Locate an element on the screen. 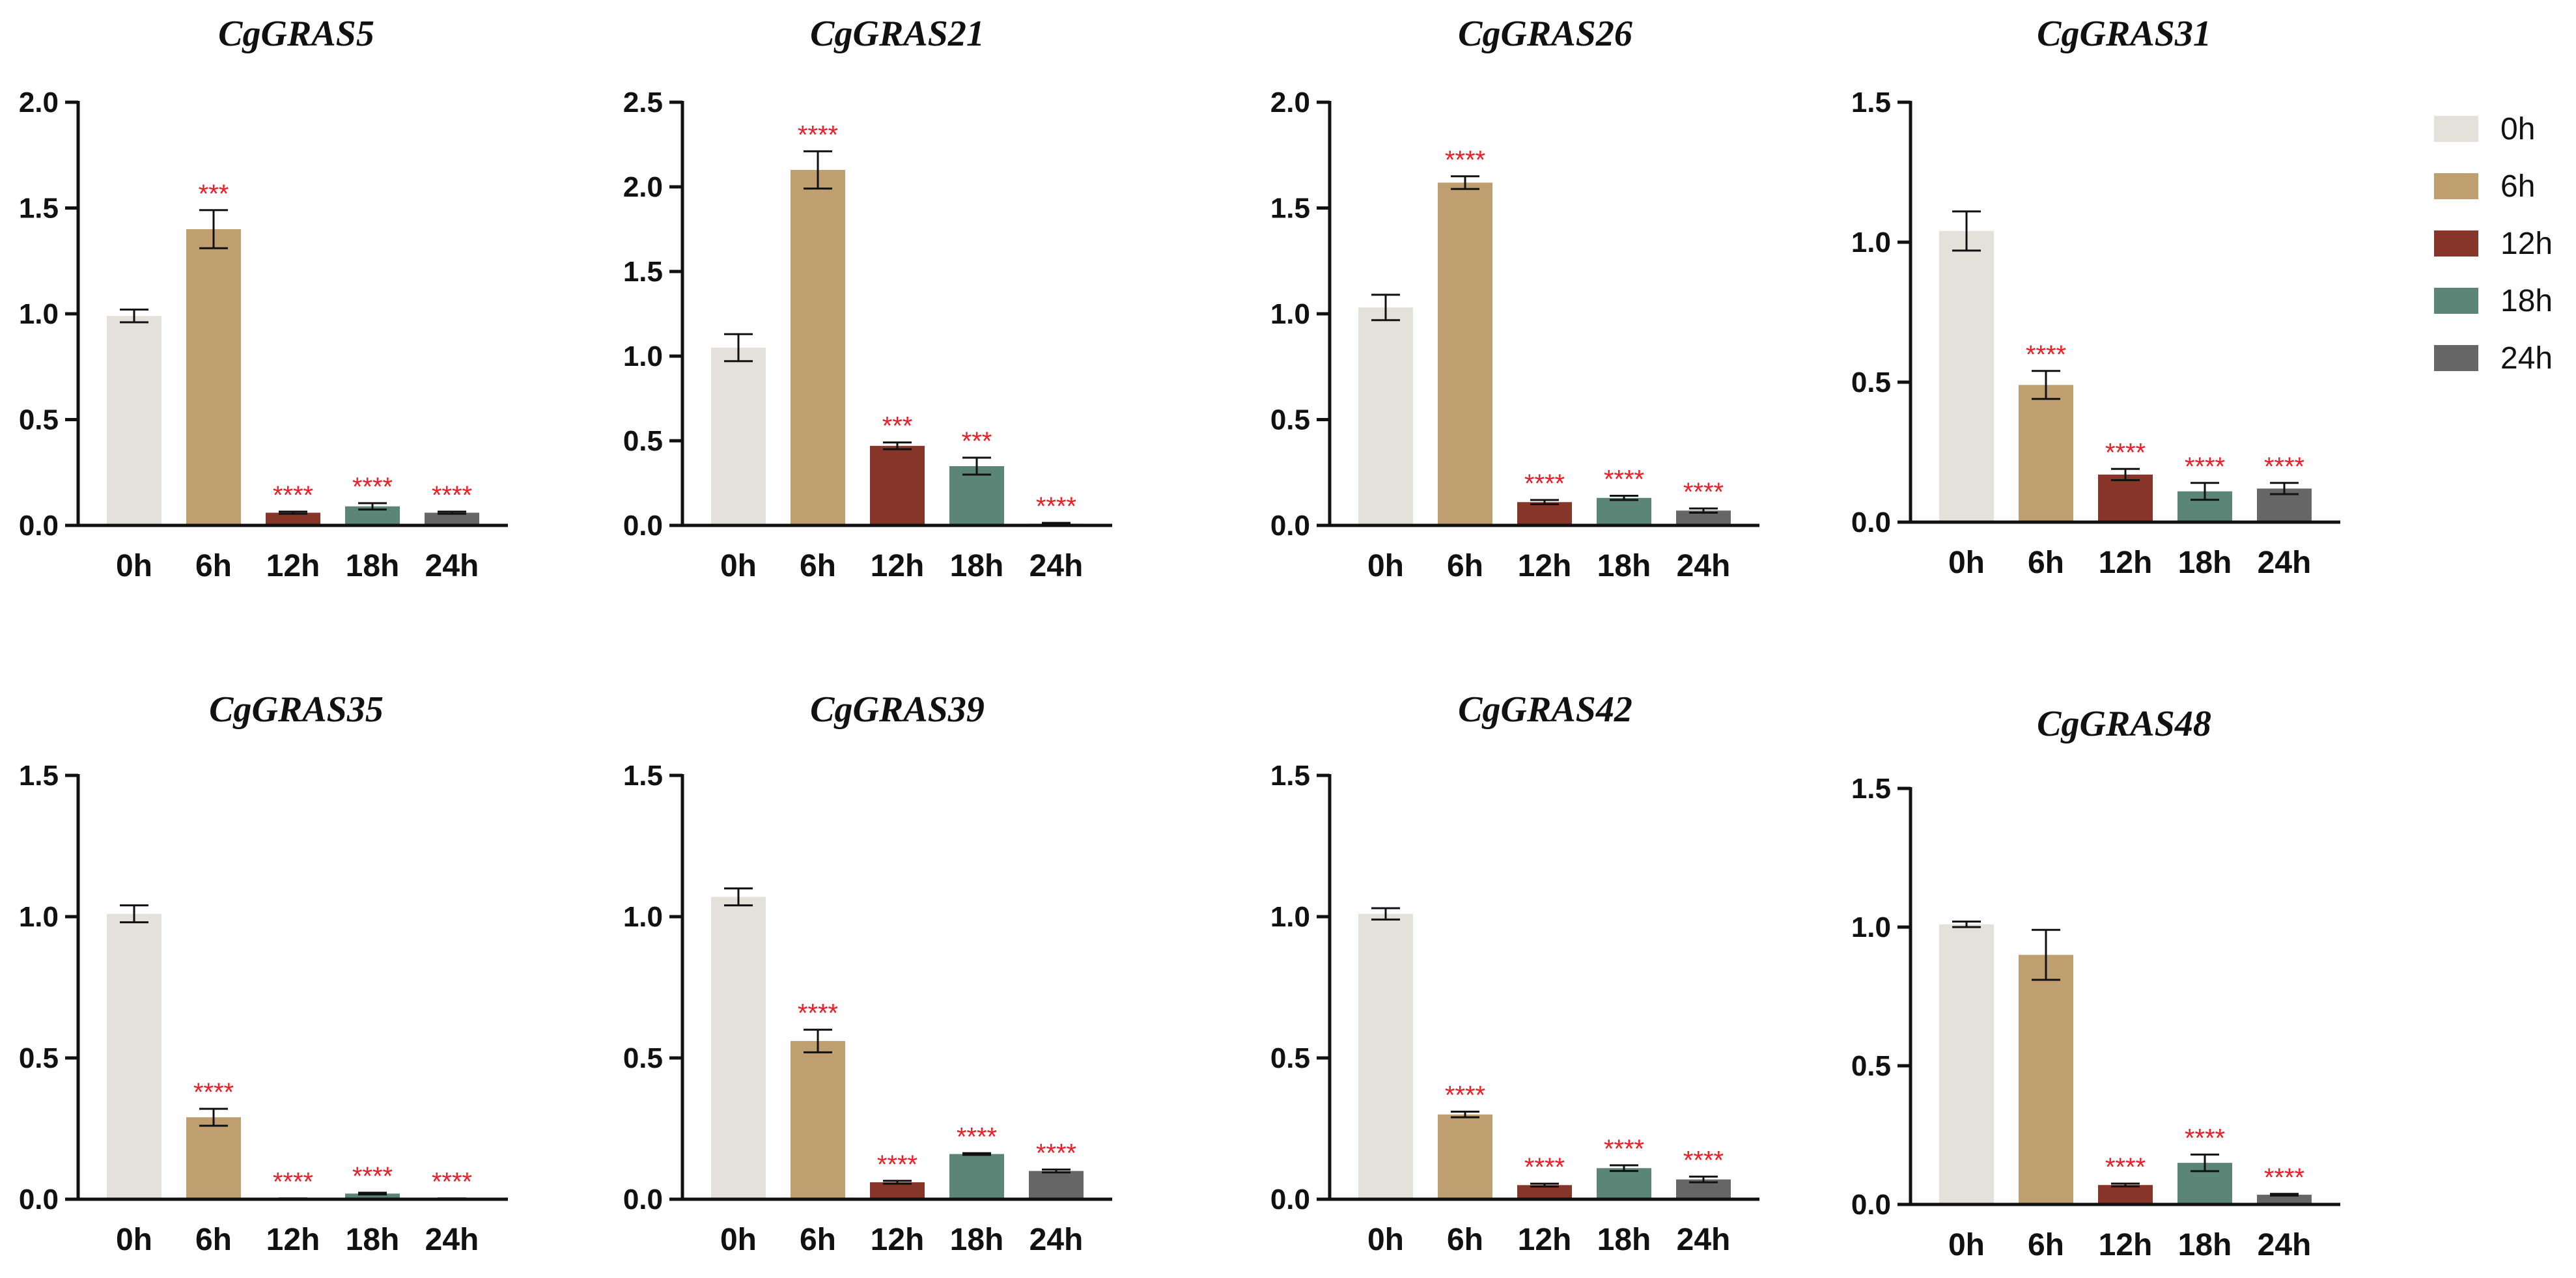 This screenshot has width=2576, height=1278. x-tick-label: 6h is located at coordinates (1465, 1240).